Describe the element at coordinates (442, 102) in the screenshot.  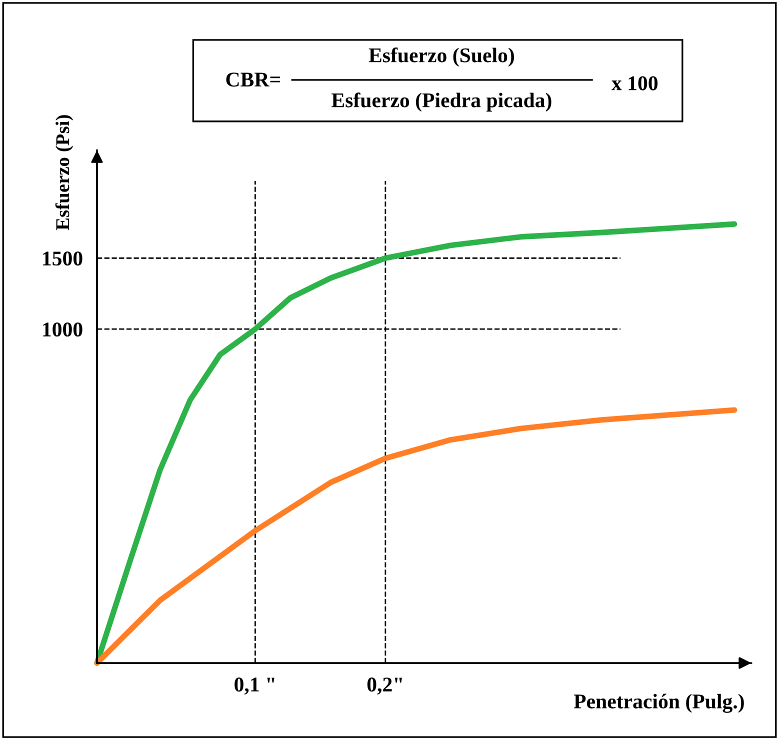
I see `text: Esfuerzo (Piedra picada)` at that location.